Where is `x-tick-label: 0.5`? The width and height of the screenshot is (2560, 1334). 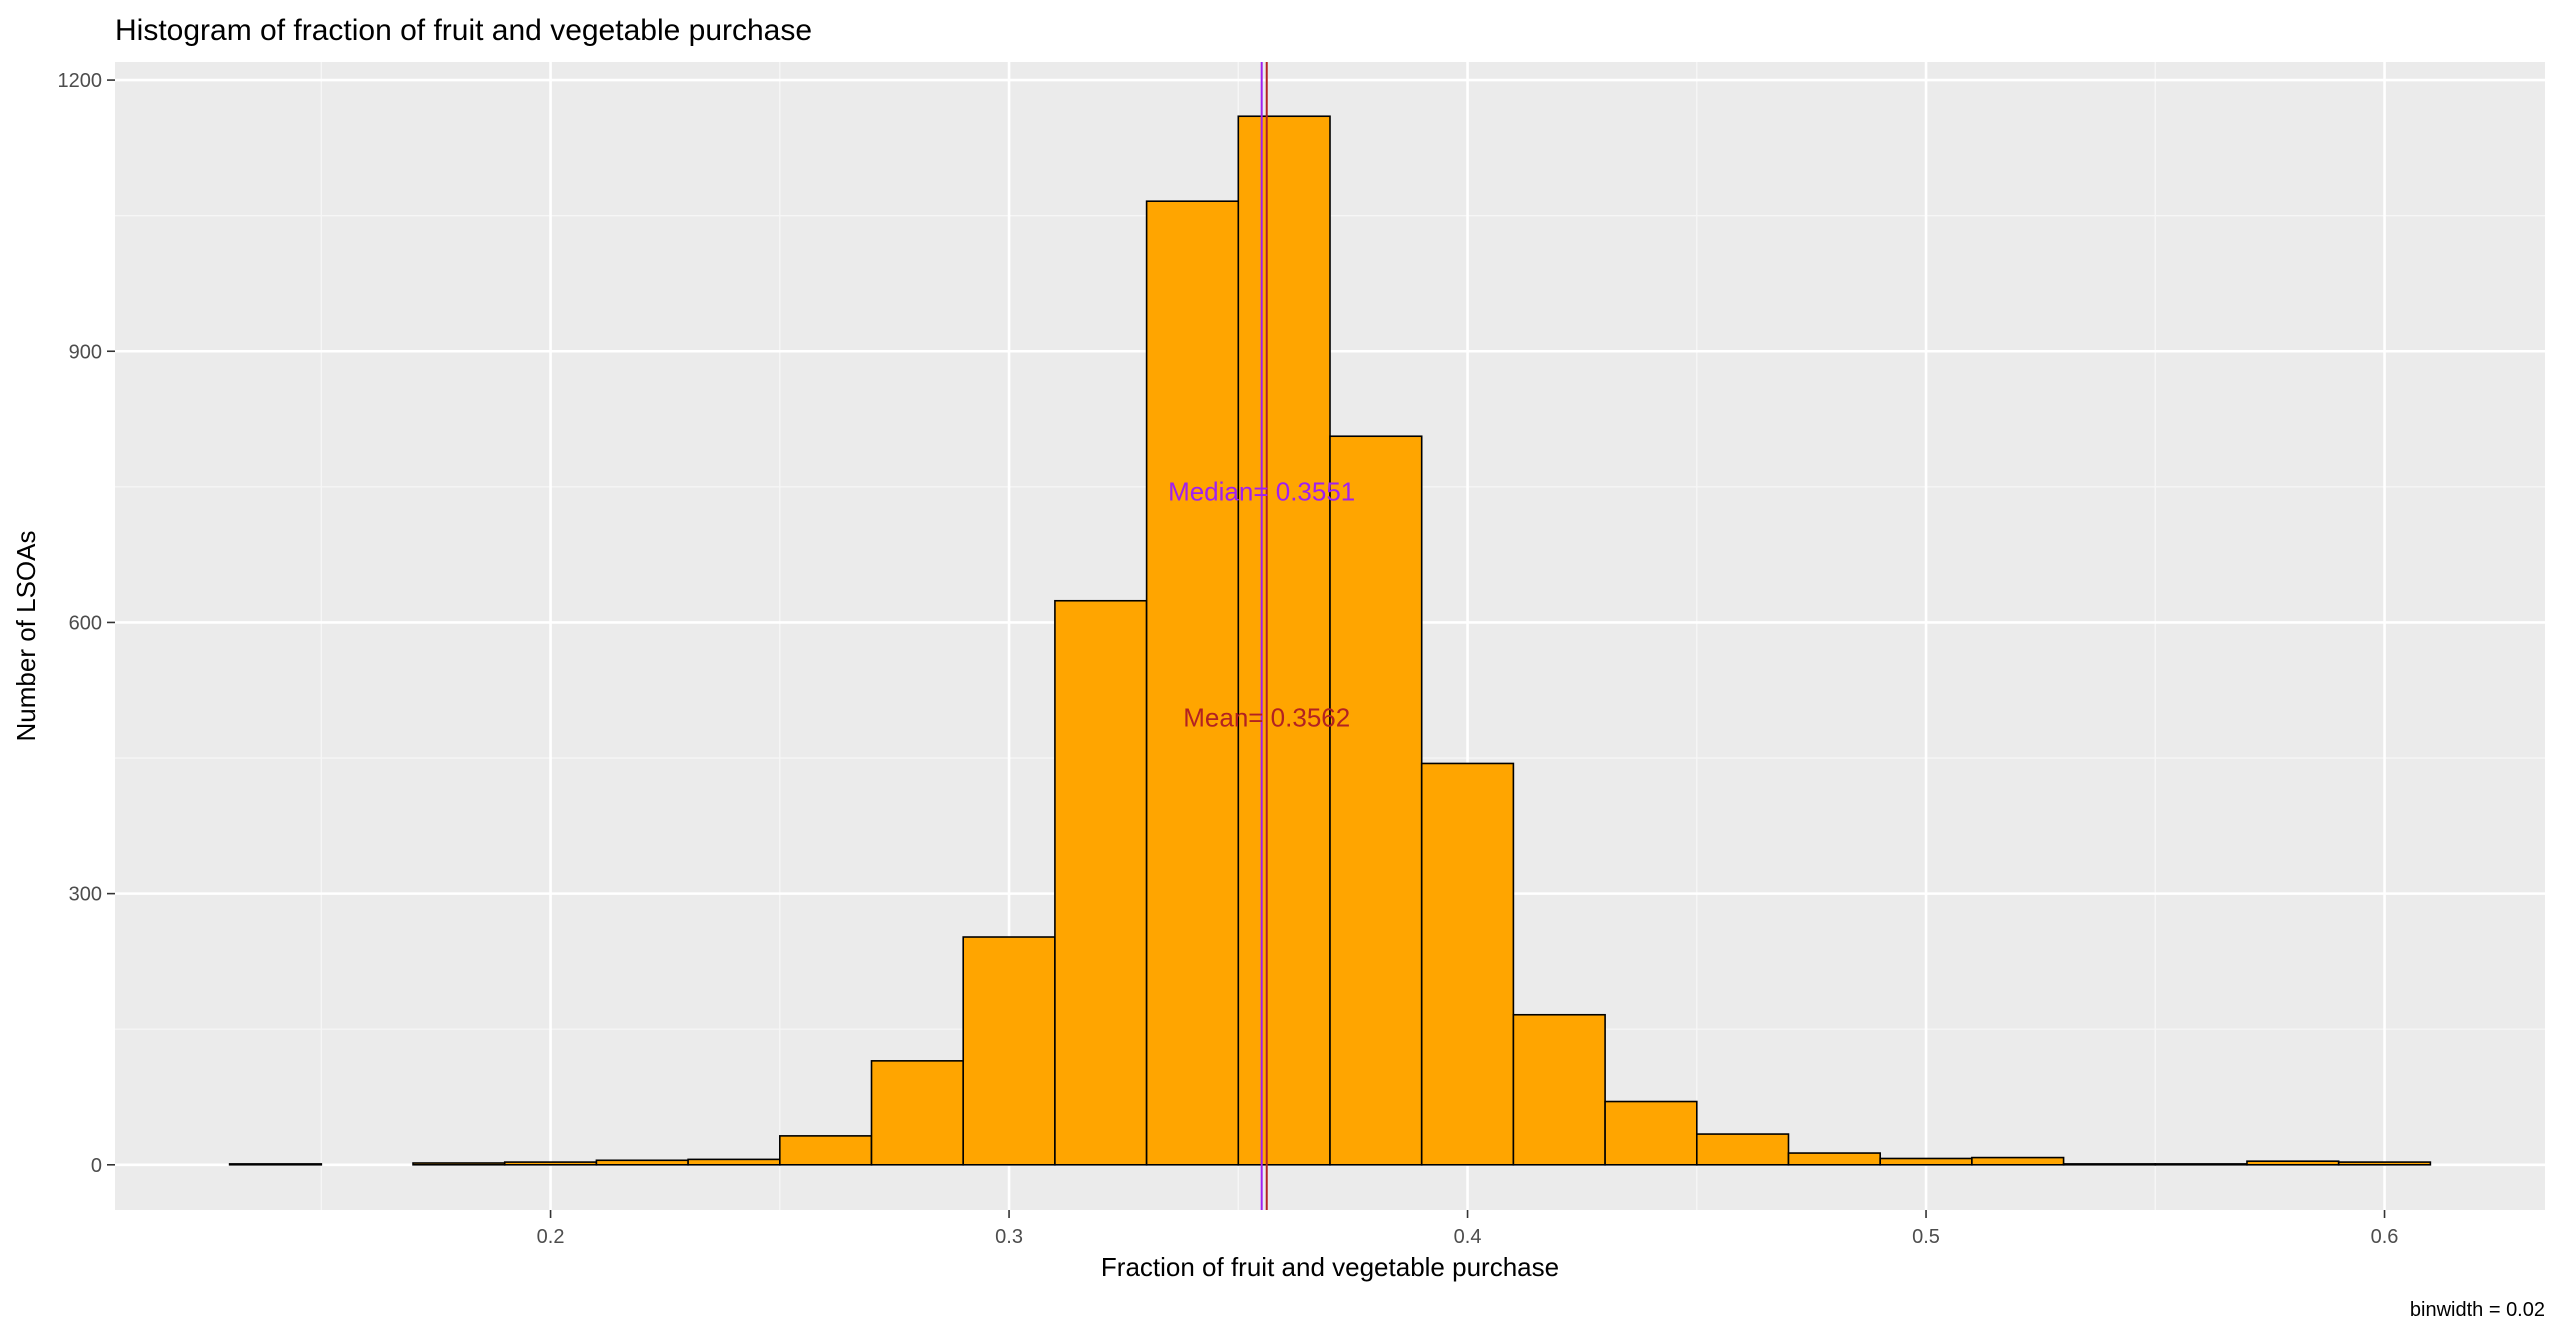 x-tick-label: 0.5 is located at coordinates (1926, 1237).